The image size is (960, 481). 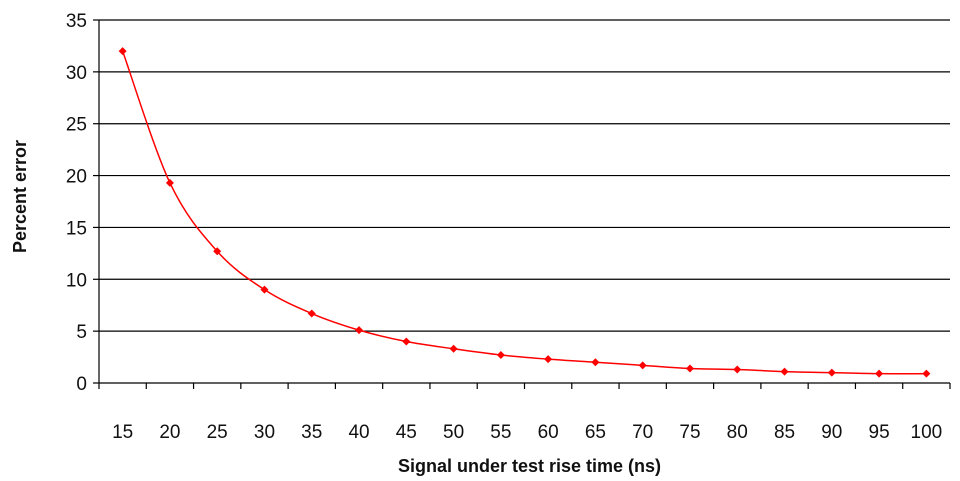 What do you see at coordinates (737, 432) in the screenshot?
I see `x-tick-label: 80` at bounding box center [737, 432].